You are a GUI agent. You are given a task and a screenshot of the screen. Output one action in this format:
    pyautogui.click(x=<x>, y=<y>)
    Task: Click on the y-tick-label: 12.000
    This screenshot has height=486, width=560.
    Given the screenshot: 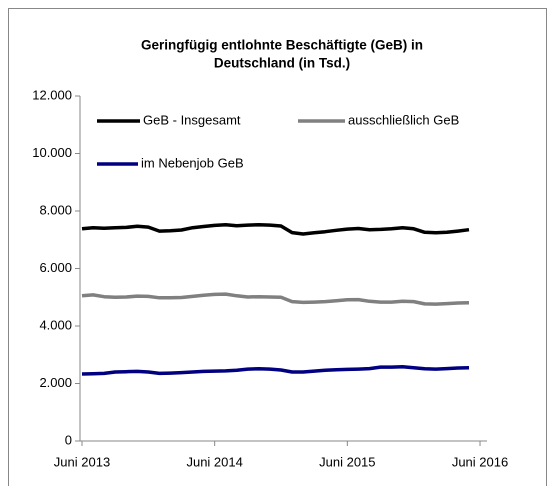 What is the action you would take?
    pyautogui.click(x=52, y=94)
    